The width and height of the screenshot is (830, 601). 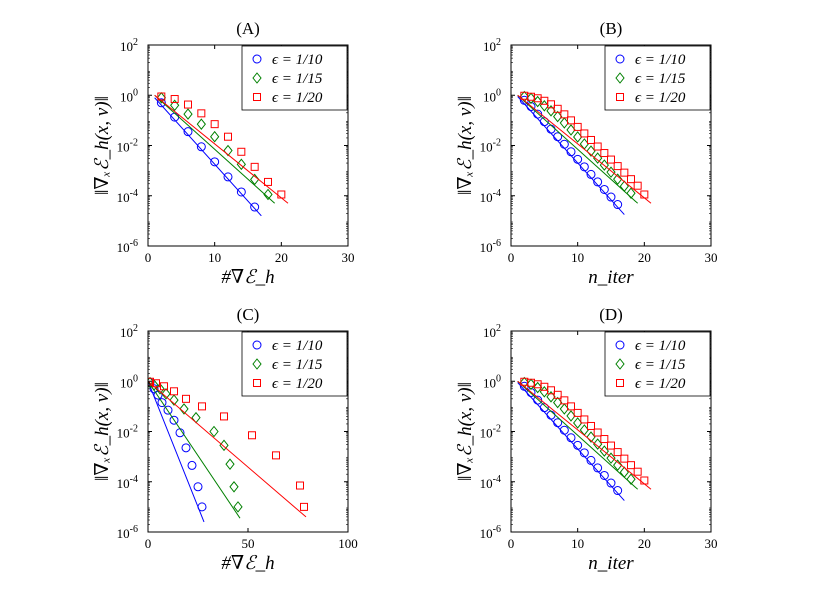 What do you see at coordinates (248, 314) in the screenshot?
I see `panel-title: (C)` at bounding box center [248, 314].